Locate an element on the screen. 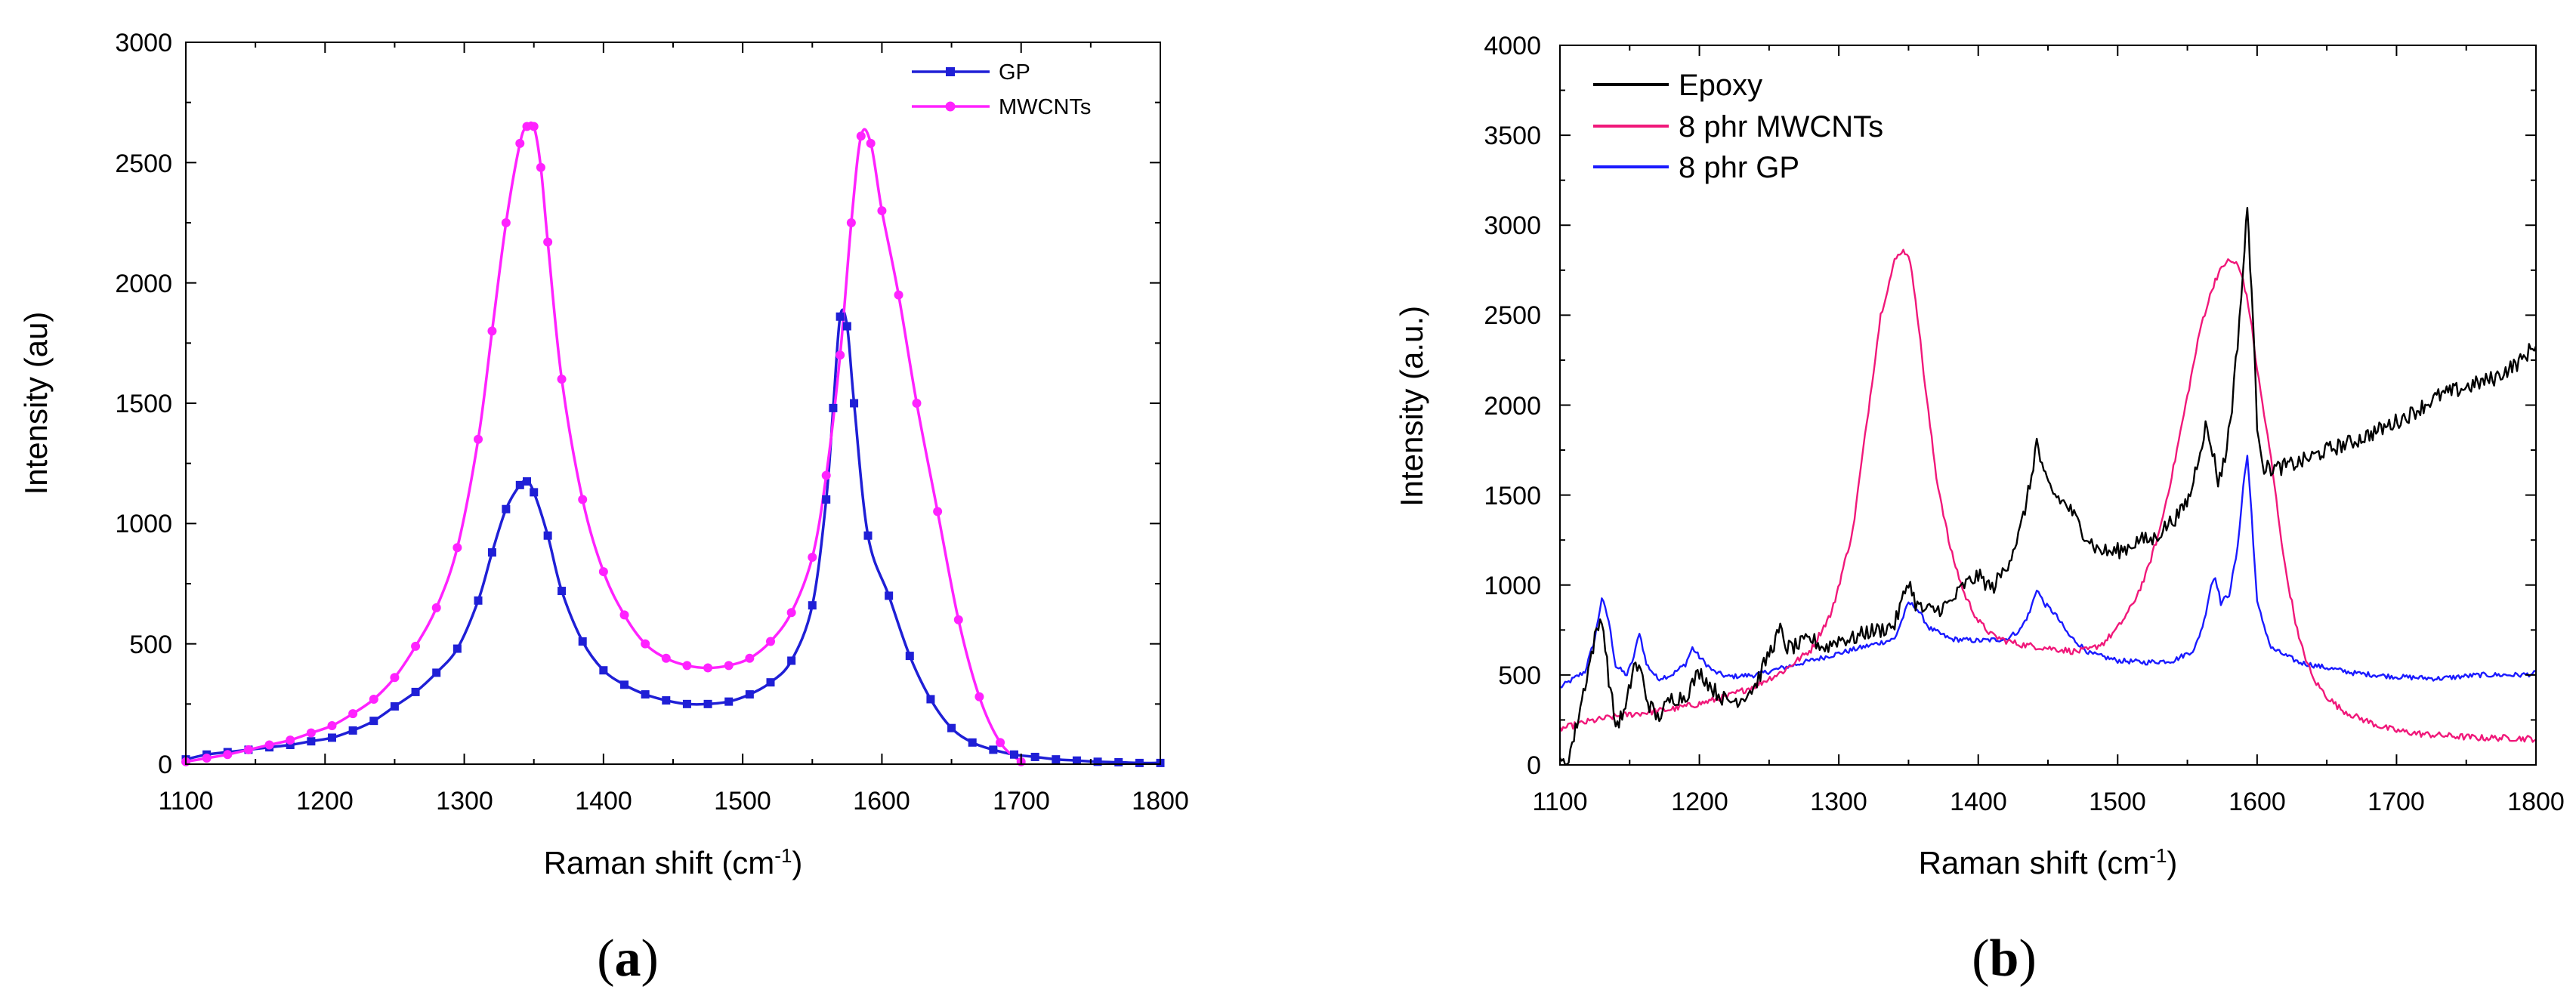 The height and width of the screenshot is (999, 2576). panel-b-label-letter: b is located at coordinates (2004, 959).